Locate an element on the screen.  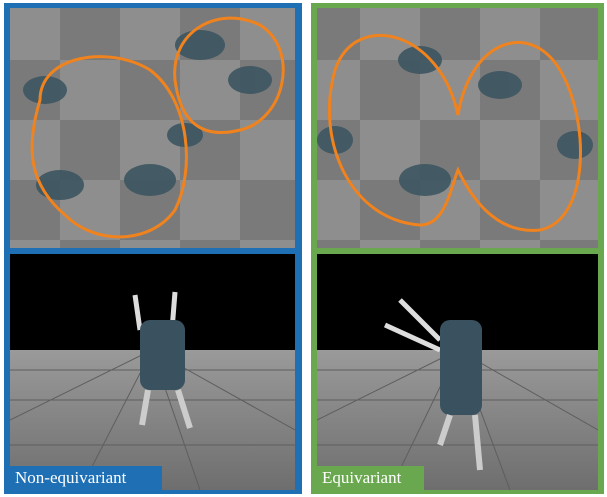
label: Non-equivariant is located at coordinates (71, 477).